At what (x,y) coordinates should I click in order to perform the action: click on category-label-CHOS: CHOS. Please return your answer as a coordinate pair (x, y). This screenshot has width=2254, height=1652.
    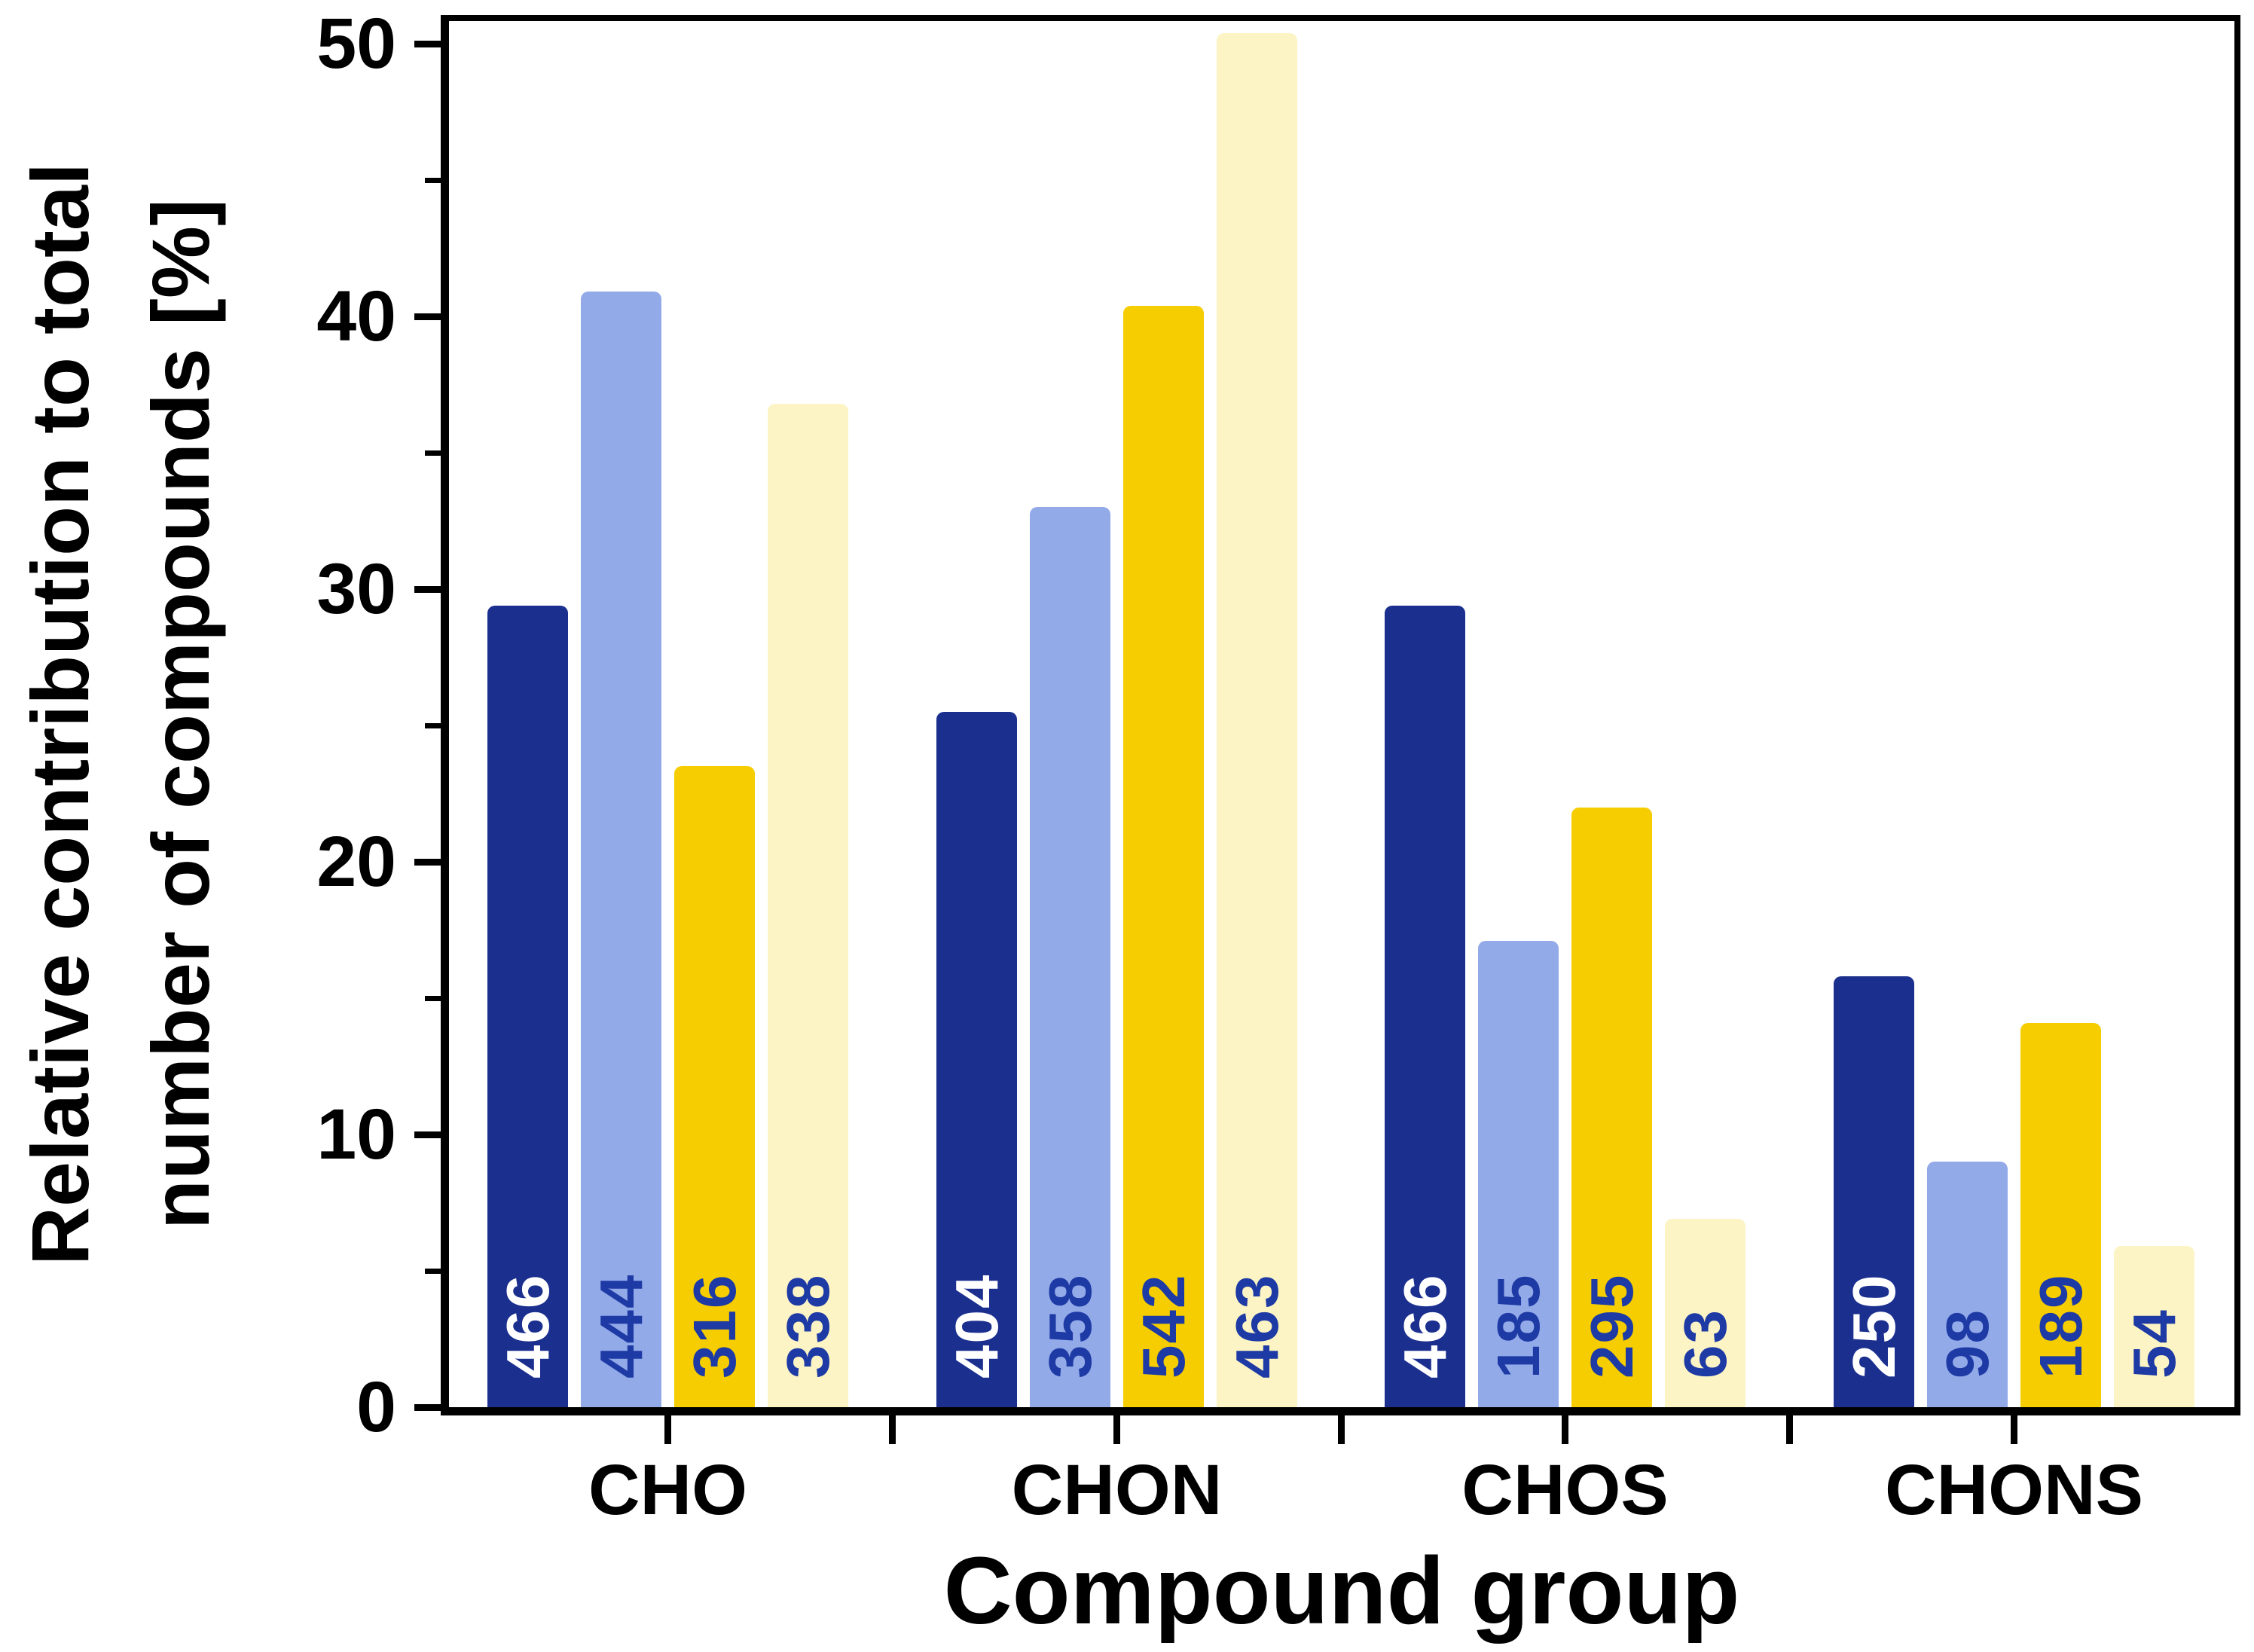
    Looking at the image, I should click on (1565, 1490).